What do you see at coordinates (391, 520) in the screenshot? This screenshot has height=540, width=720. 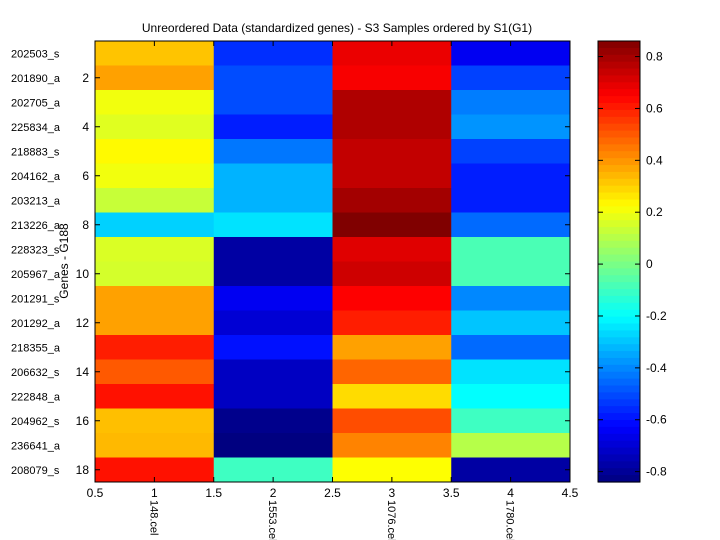 I see `sample-label: 1076.cel` at bounding box center [391, 520].